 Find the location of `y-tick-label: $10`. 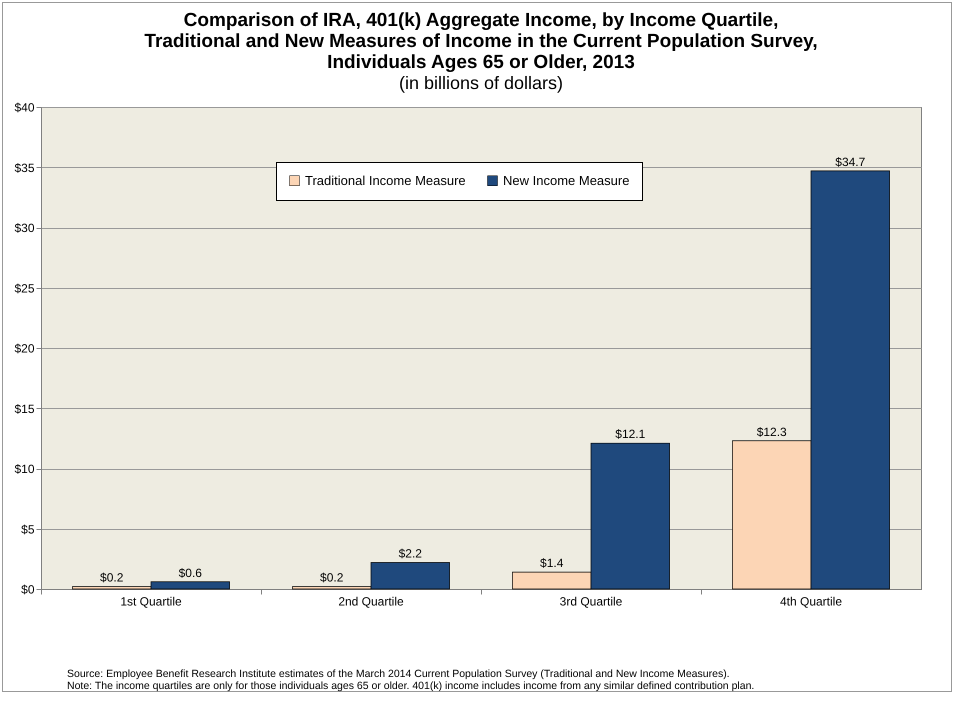

y-tick-label: $10 is located at coordinates (24, 469).